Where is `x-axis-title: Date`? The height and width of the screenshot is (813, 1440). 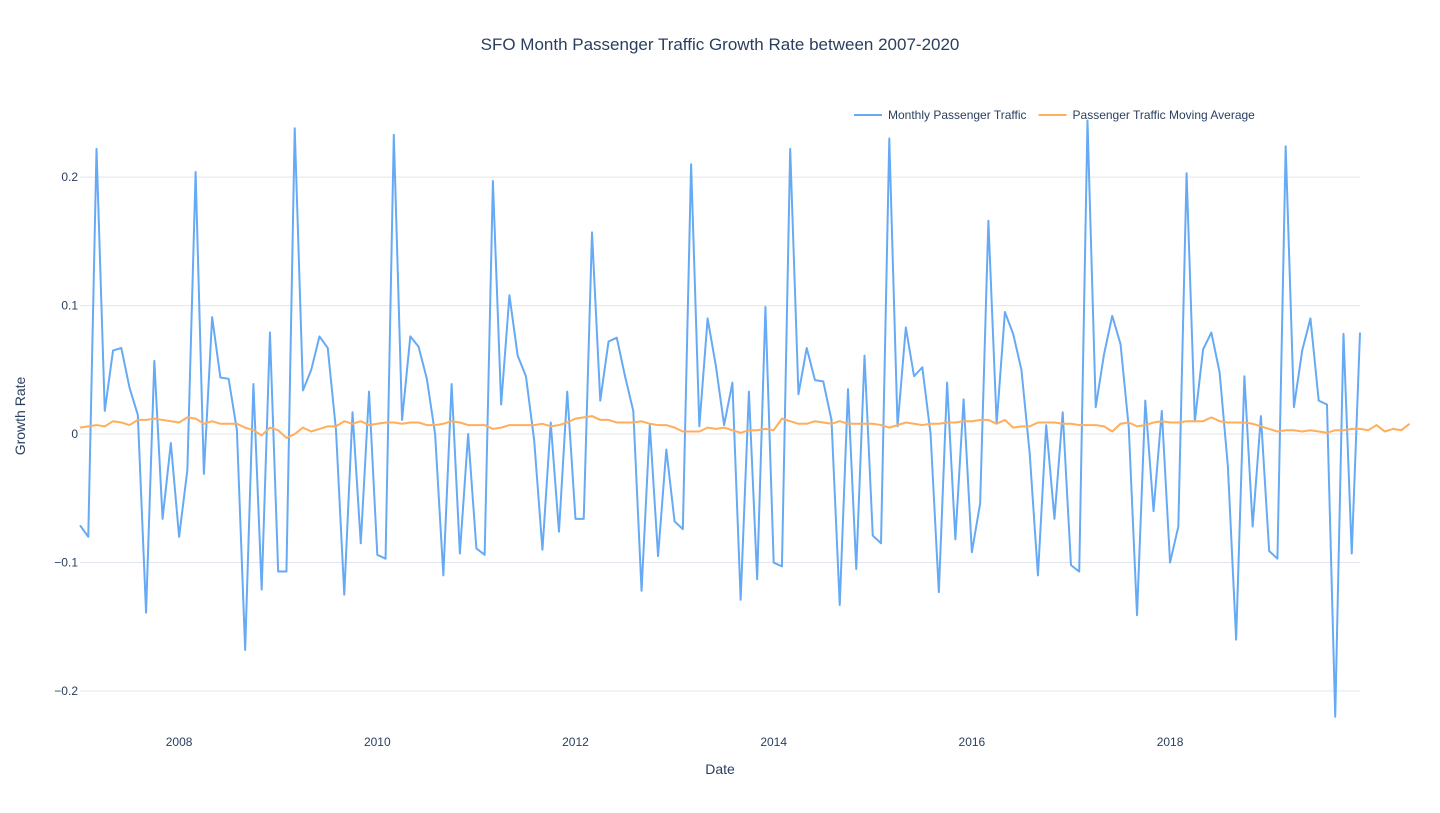
x-axis-title: Date is located at coordinates (720, 769).